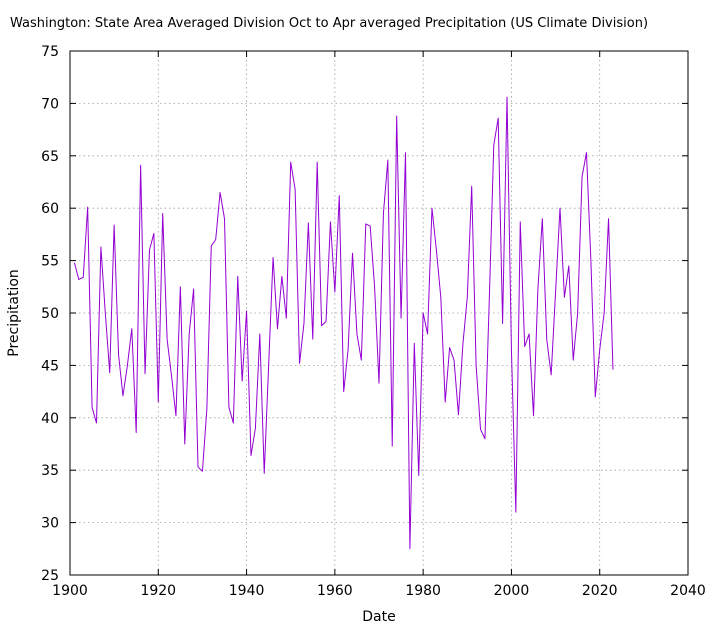  Describe the element at coordinates (50, 419) in the screenshot. I see `y-tick-label: 40` at that location.